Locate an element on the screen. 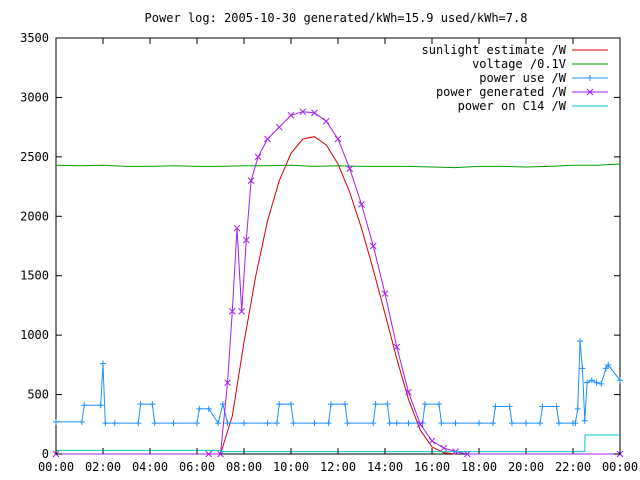  y-tick-label: 500 is located at coordinates (38, 395).